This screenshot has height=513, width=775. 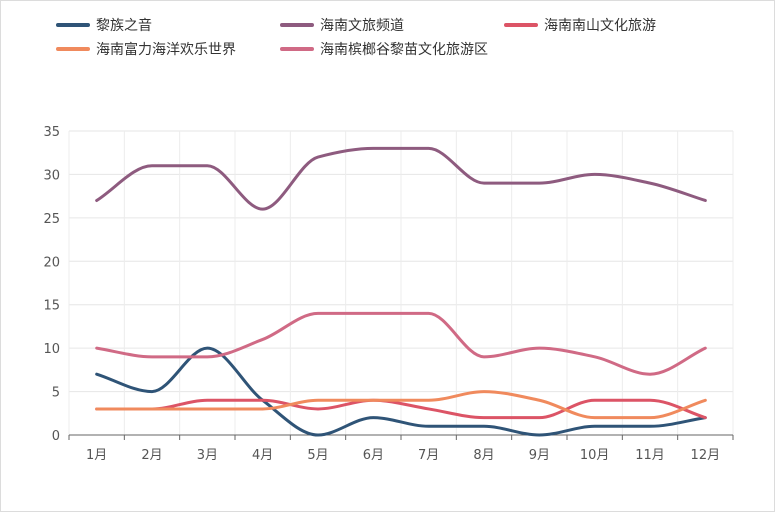 What do you see at coordinates (51, 262) in the screenshot?
I see `y-tick-label: 20` at bounding box center [51, 262].